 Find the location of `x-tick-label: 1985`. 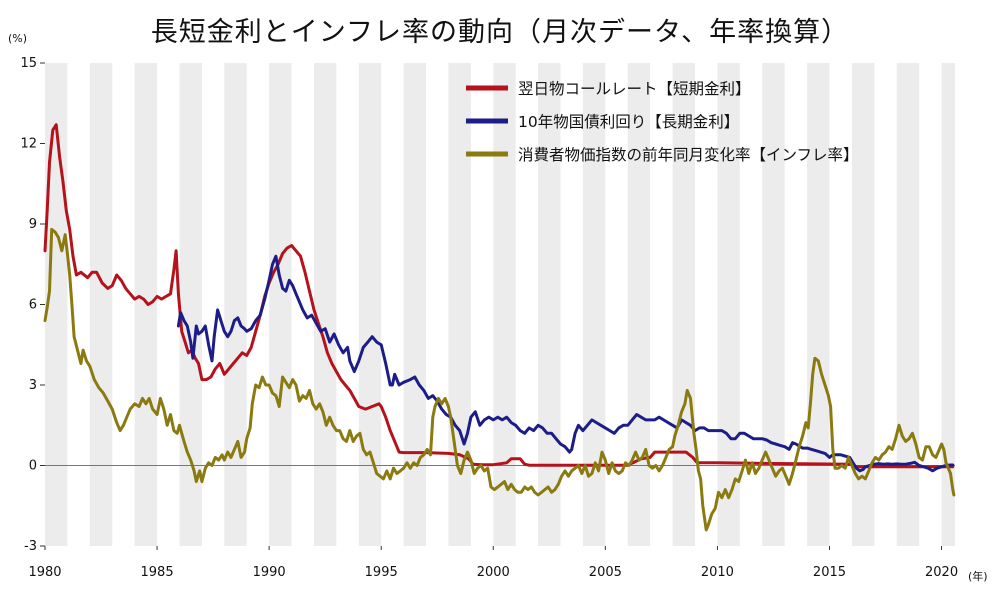

x-tick-label: 1985 is located at coordinates (157, 572).